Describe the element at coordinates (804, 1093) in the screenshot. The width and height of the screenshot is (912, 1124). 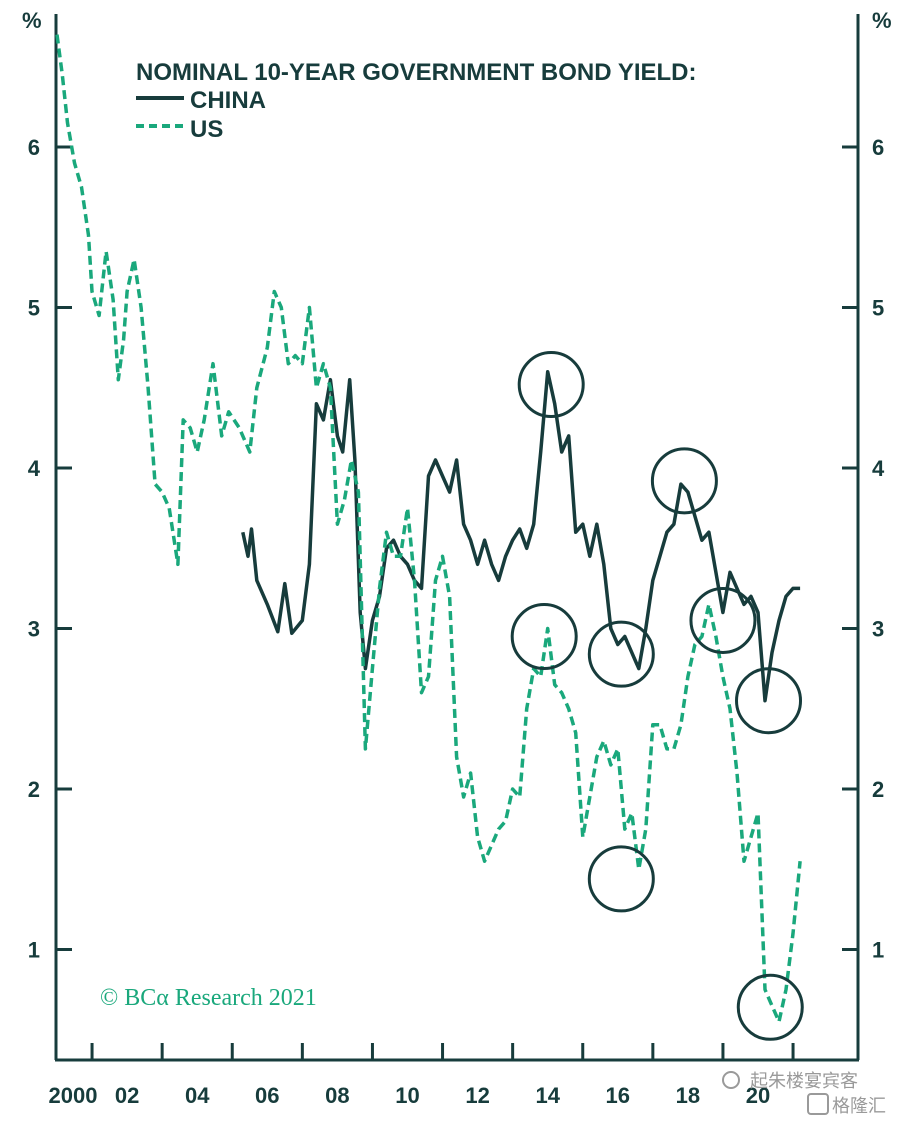
I see `watermark: 起朱楼宴宾客 格隆汇` at that location.